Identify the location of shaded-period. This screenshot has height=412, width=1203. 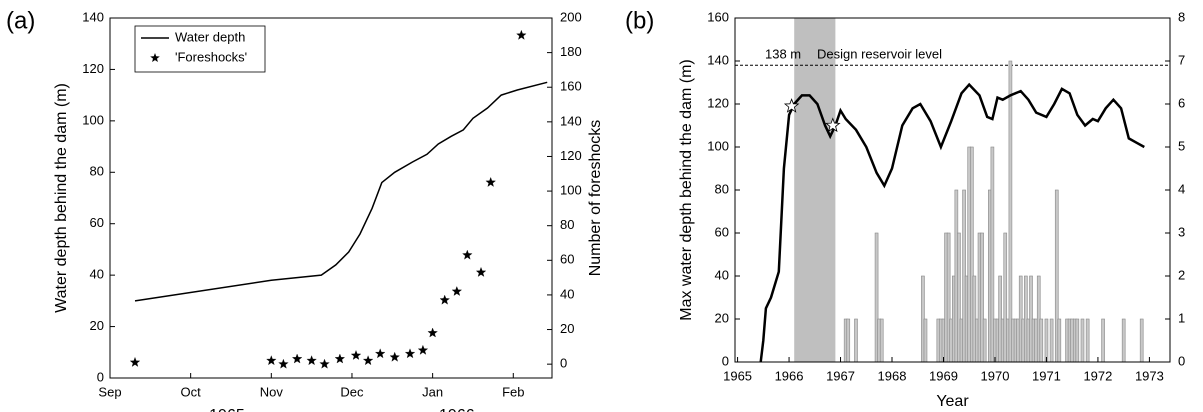
(815, 190).